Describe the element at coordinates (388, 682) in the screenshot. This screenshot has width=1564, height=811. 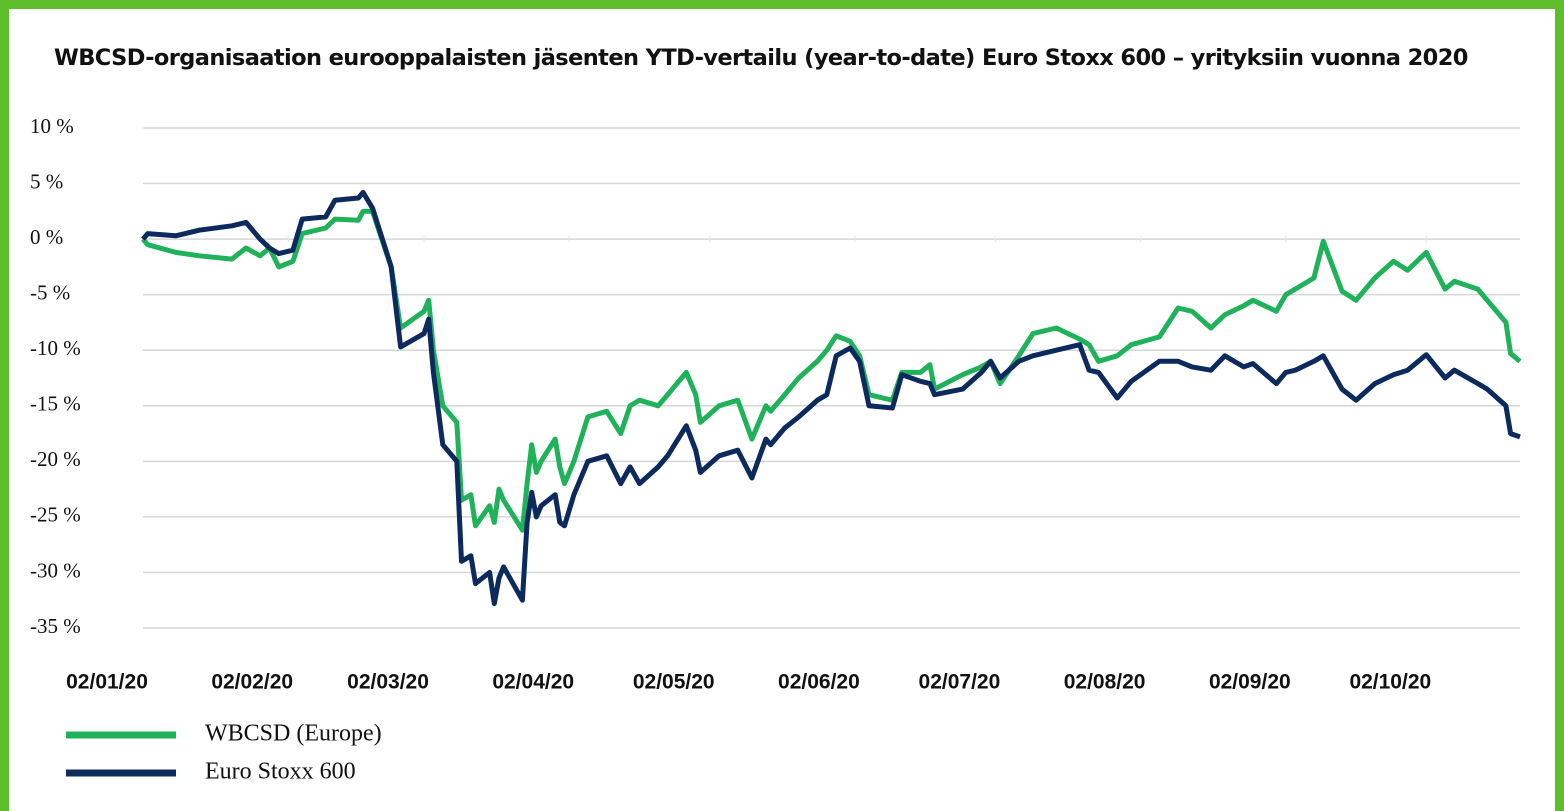
I see `x-tick-label: 02/03/20` at that location.